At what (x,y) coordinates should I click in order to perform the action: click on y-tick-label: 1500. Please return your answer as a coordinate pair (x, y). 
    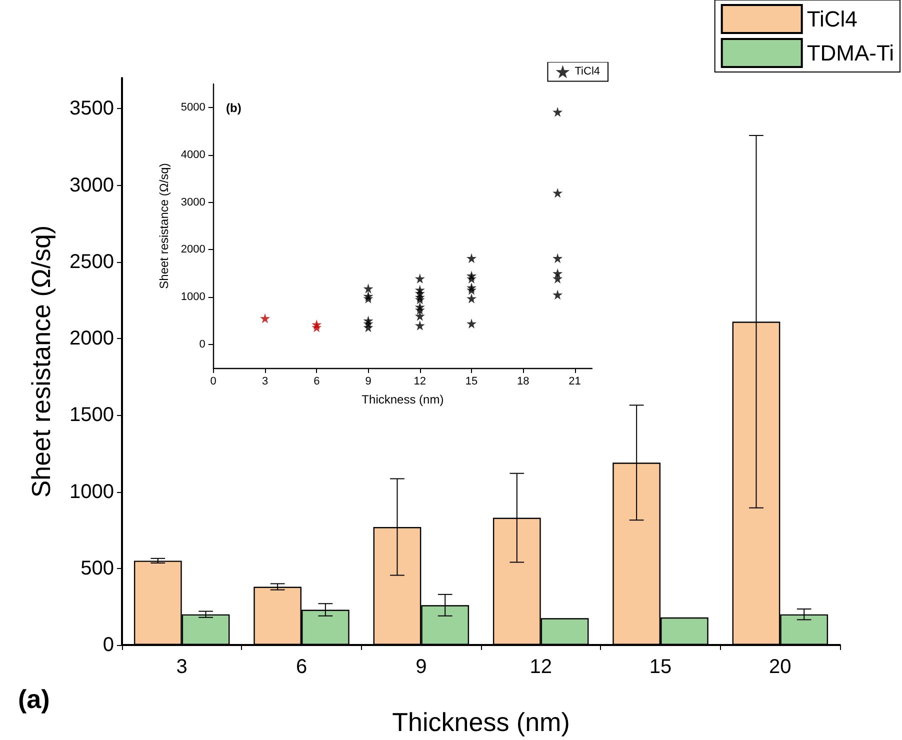
    Looking at the image, I should click on (92, 415).